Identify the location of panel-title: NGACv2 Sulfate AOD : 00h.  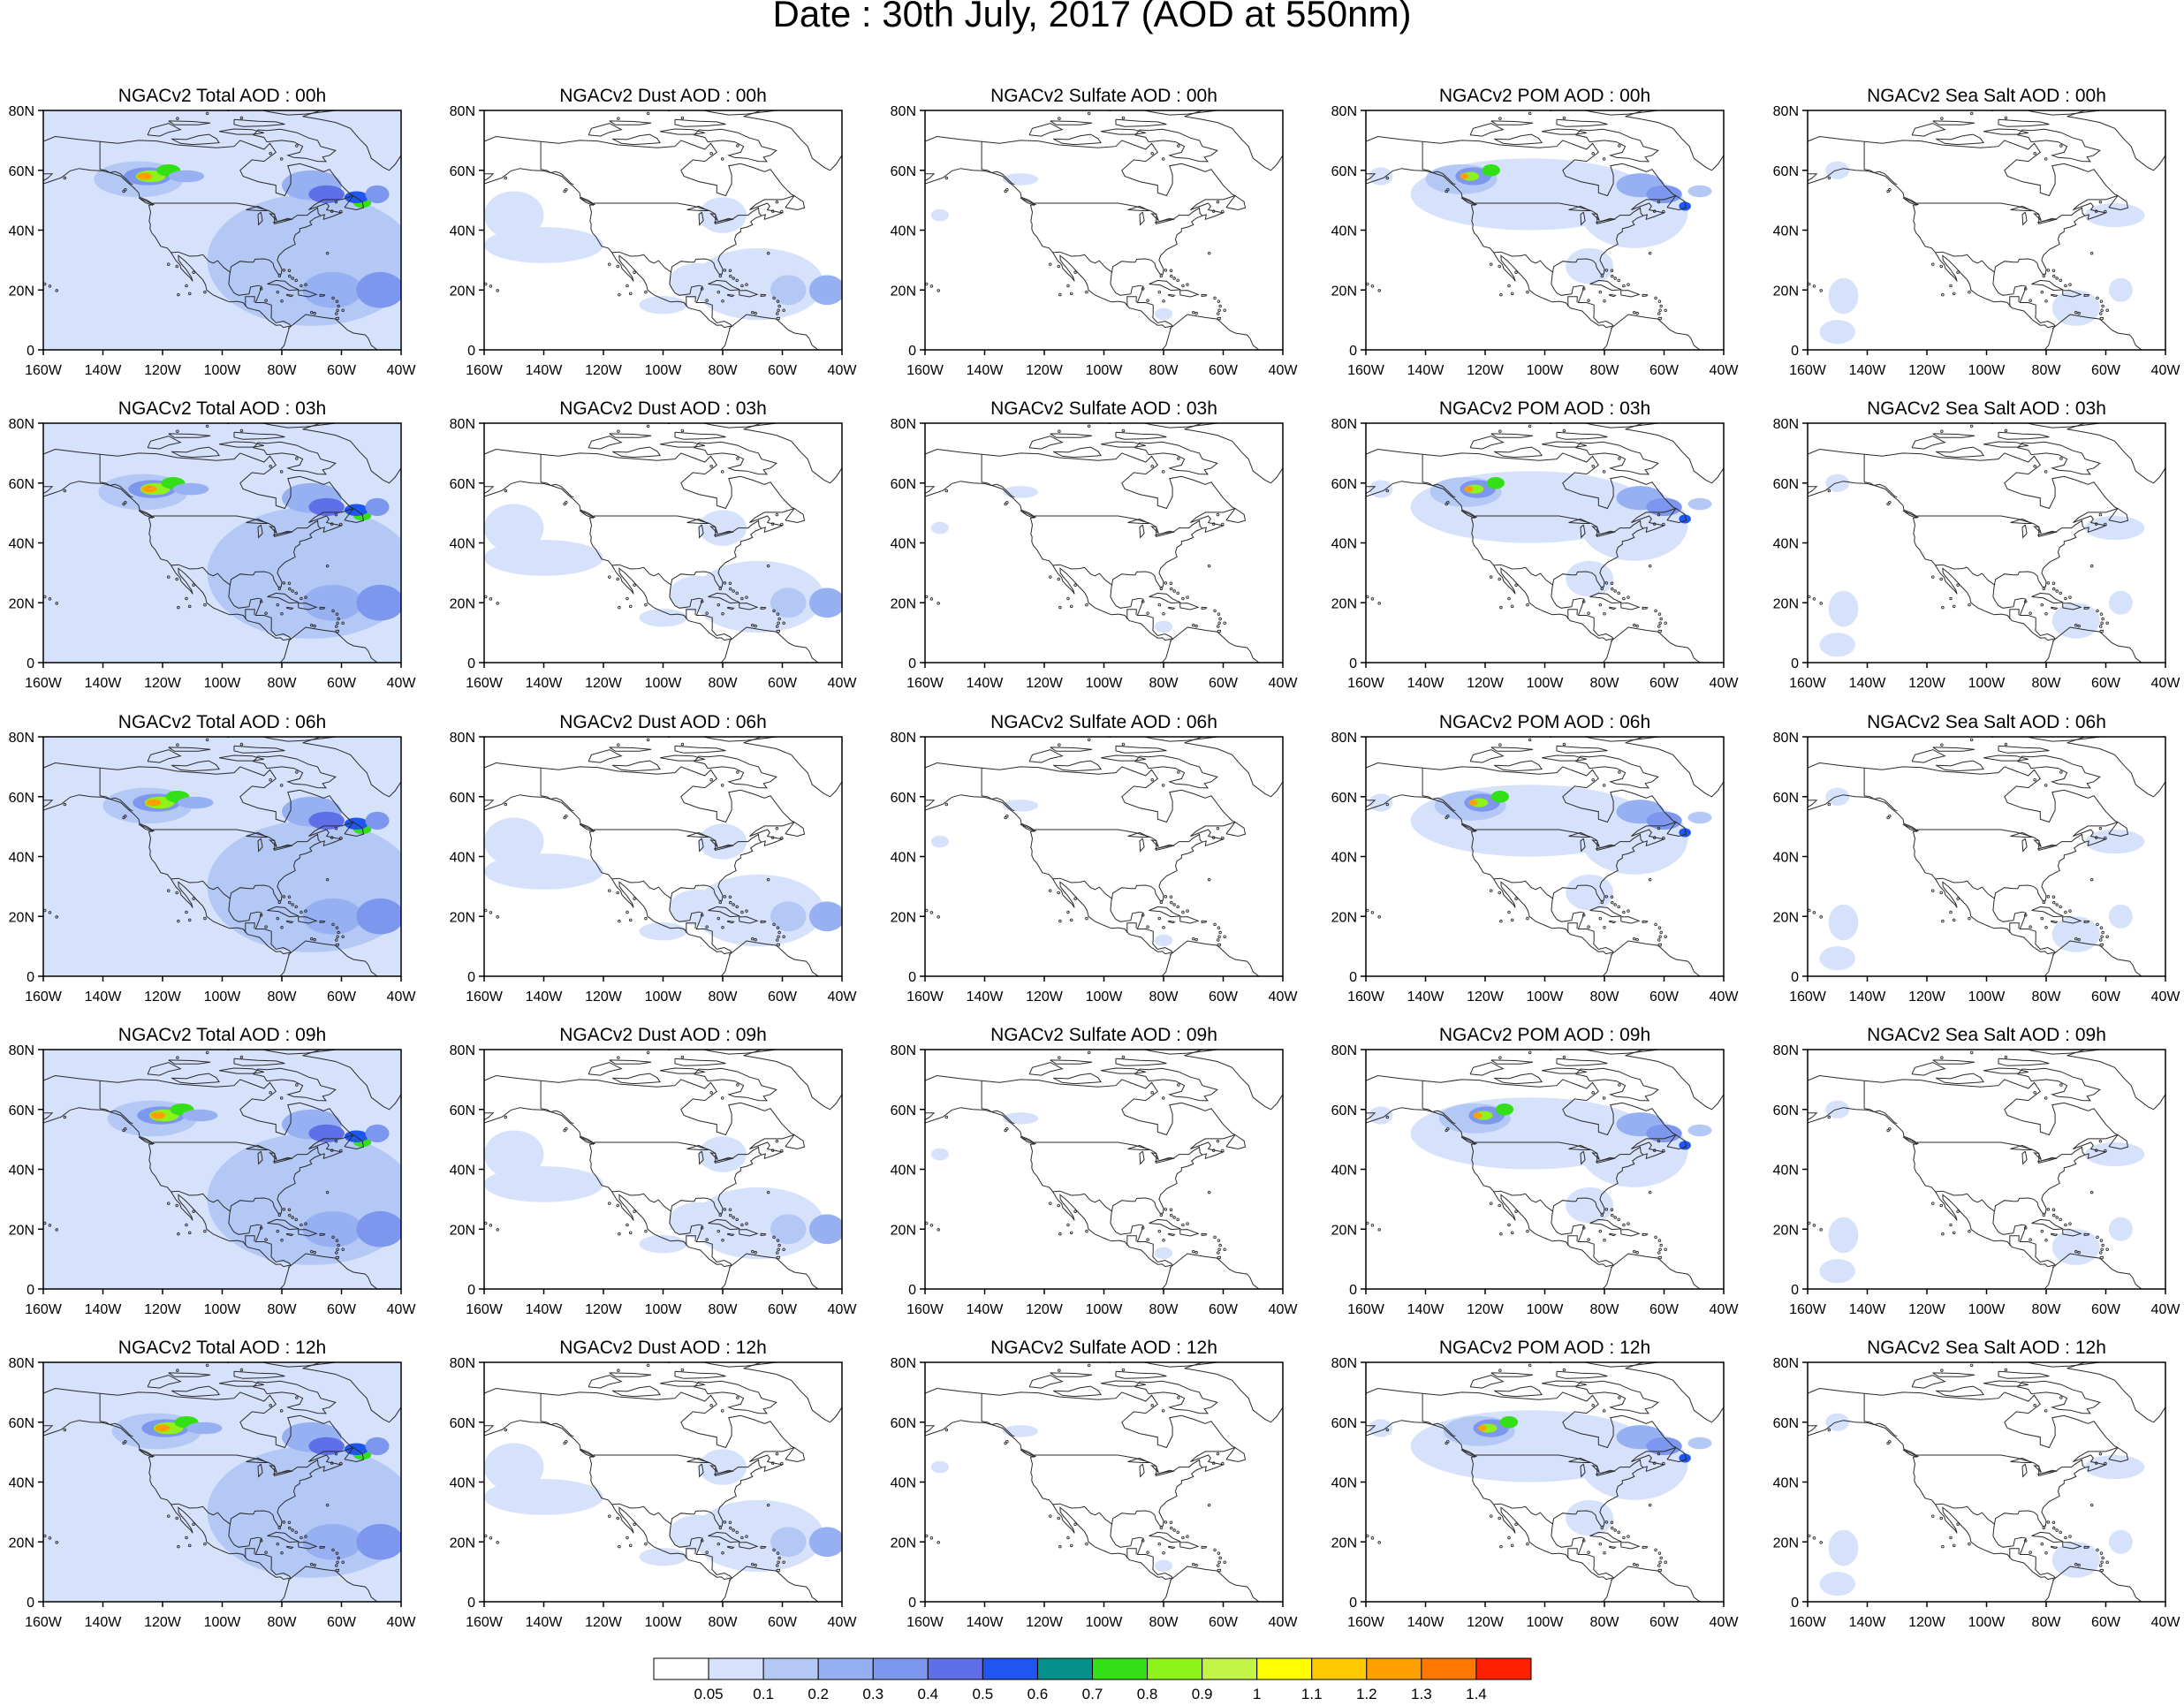
(1103, 96).